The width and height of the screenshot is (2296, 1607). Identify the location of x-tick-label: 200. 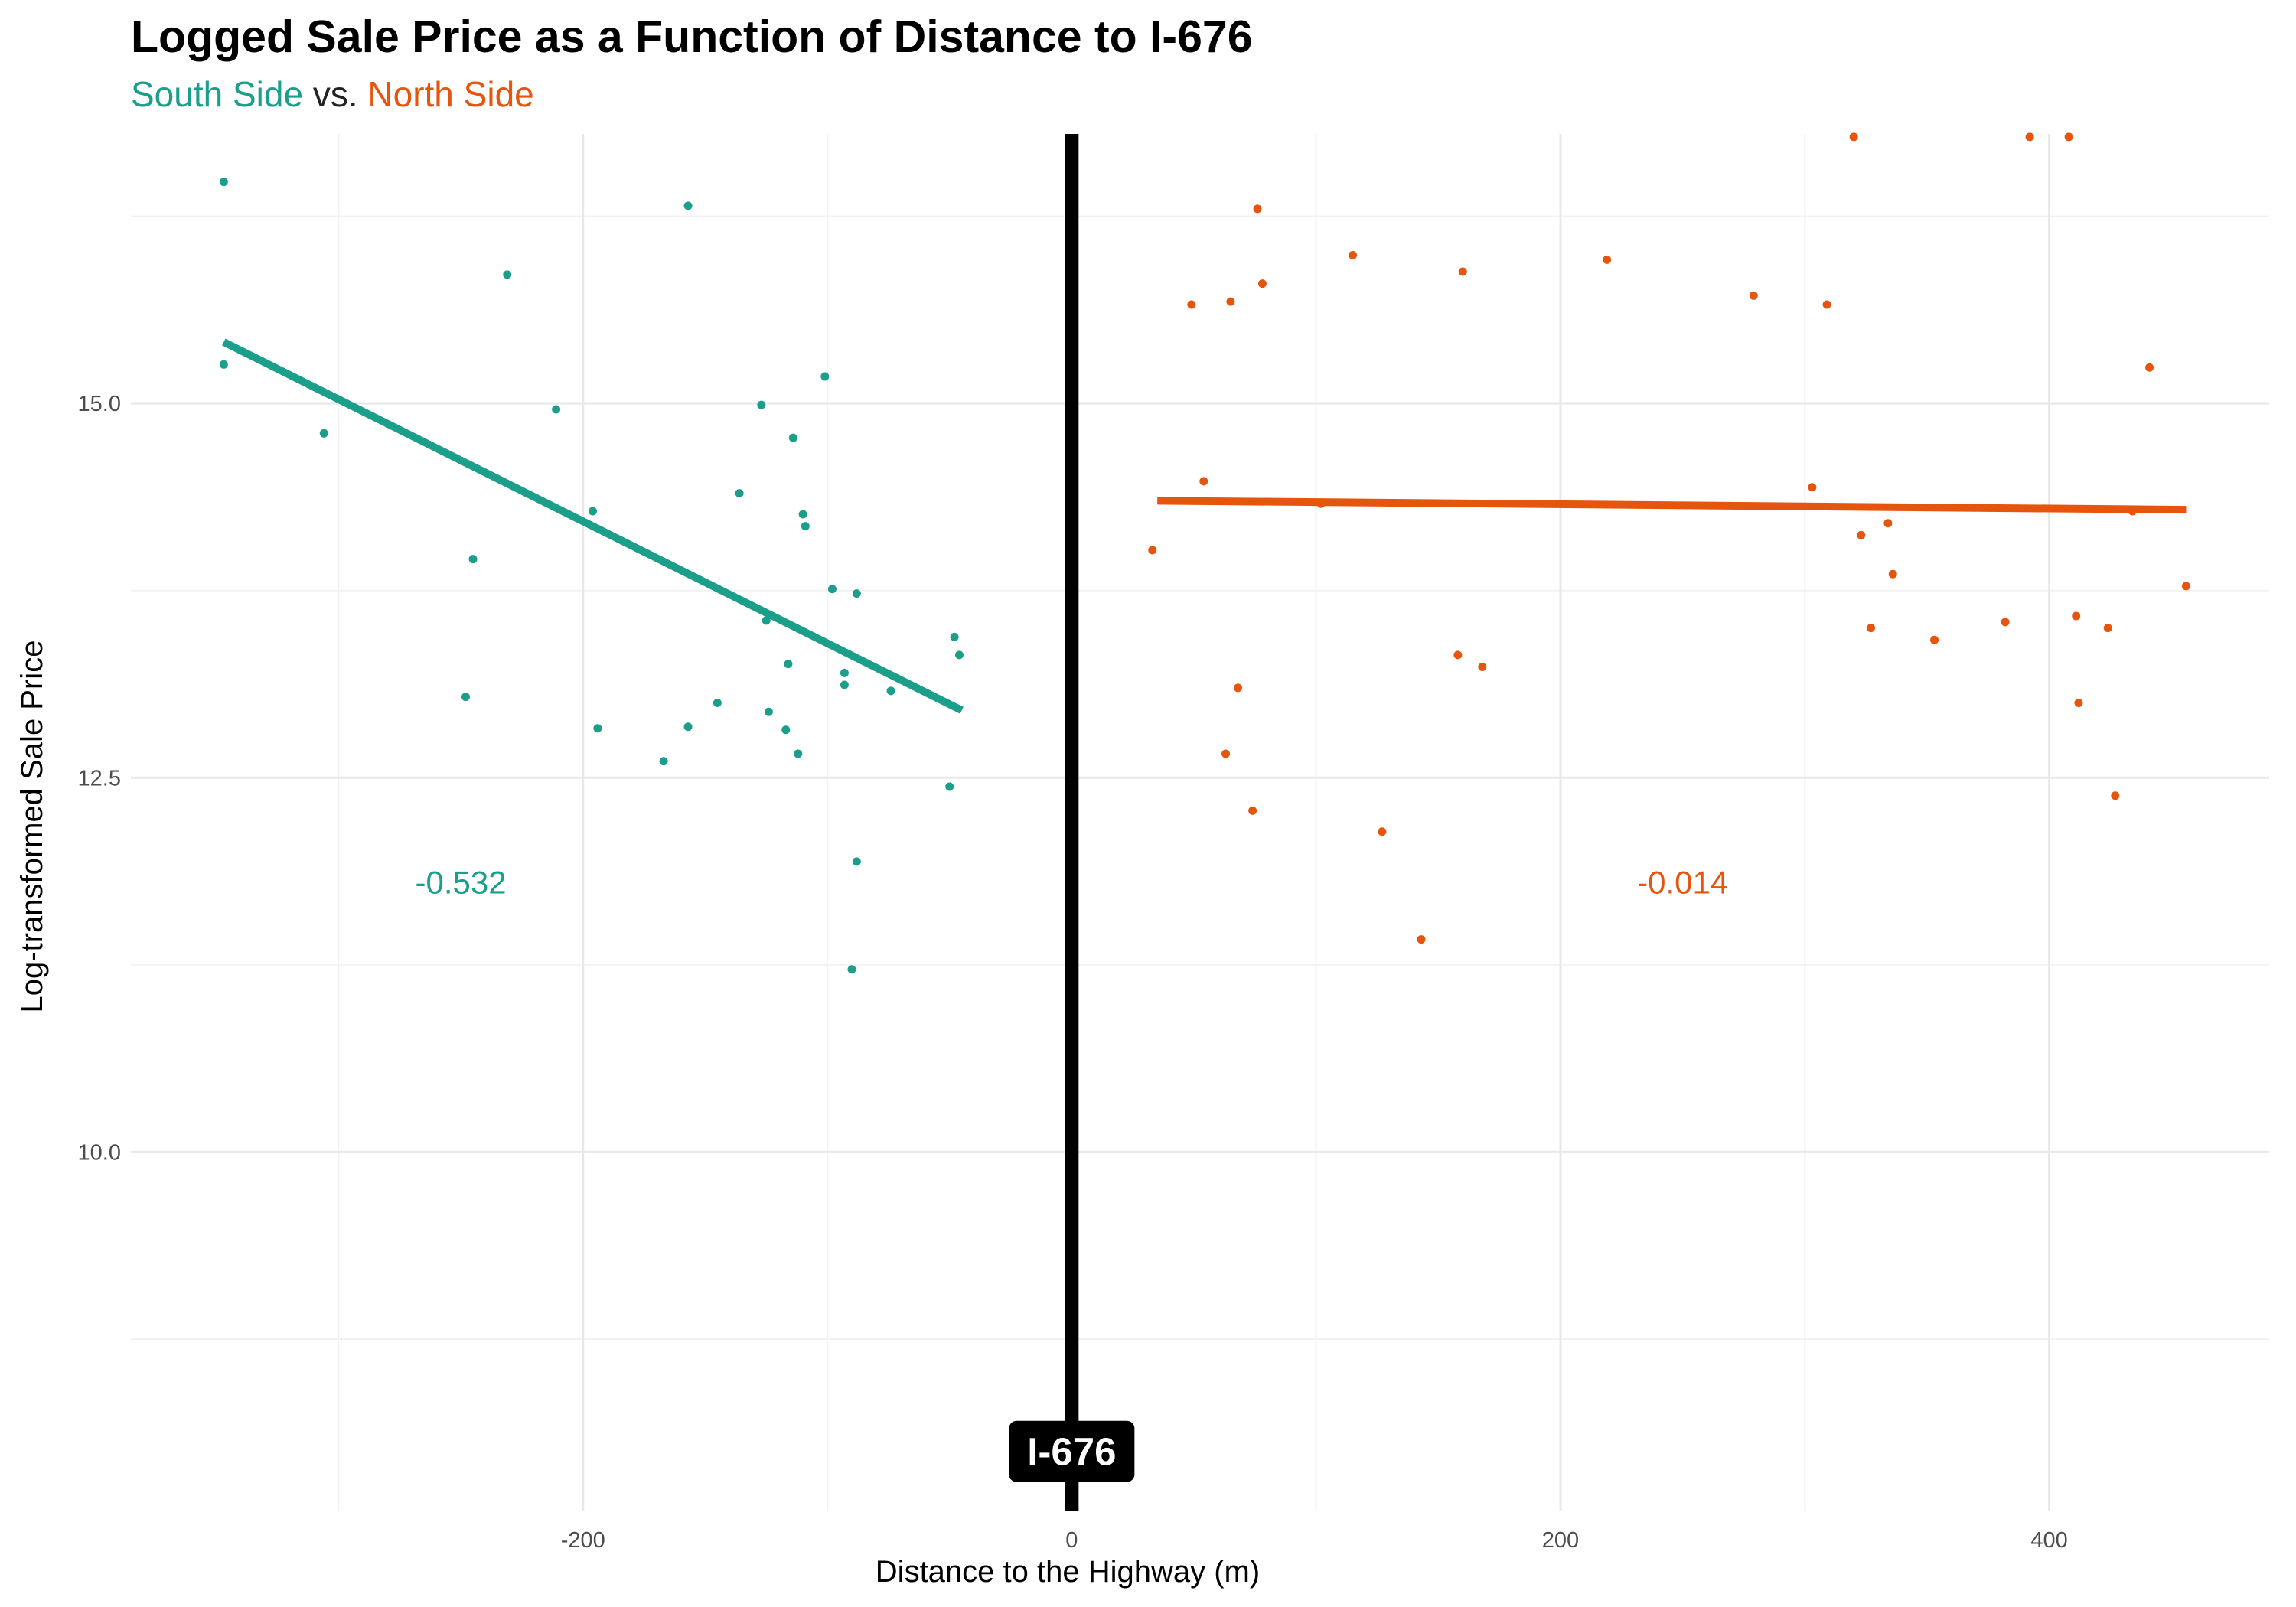
(1560, 1540).